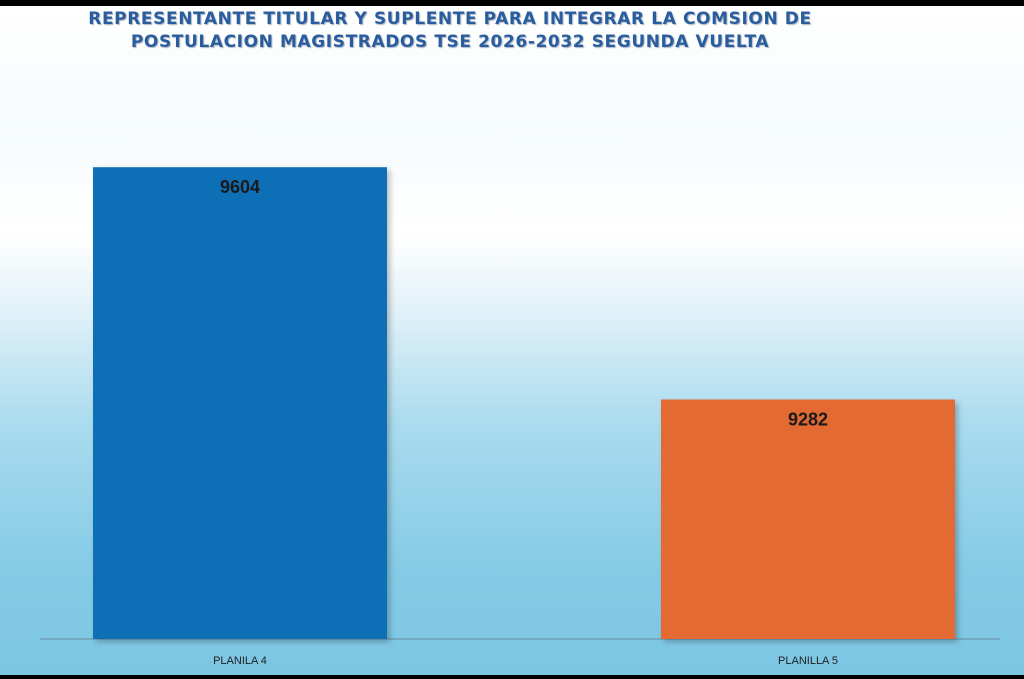  What do you see at coordinates (808, 420) in the screenshot?
I see `data-label-2: 9282` at bounding box center [808, 420].